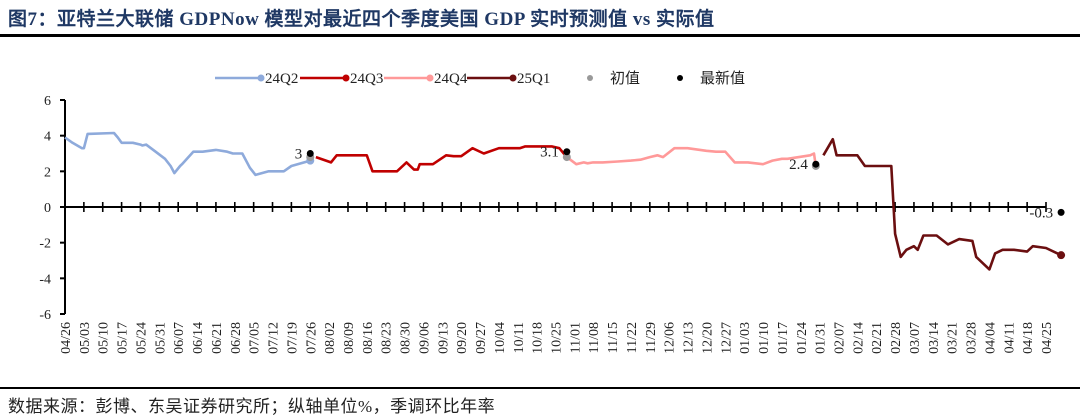 The width and height of the screenshot is (1080, 417). I want to click on source-note: 数据来源：彭博、东吴证券研究所；纵轴单位%，季调环比年率, so click(252, 406).